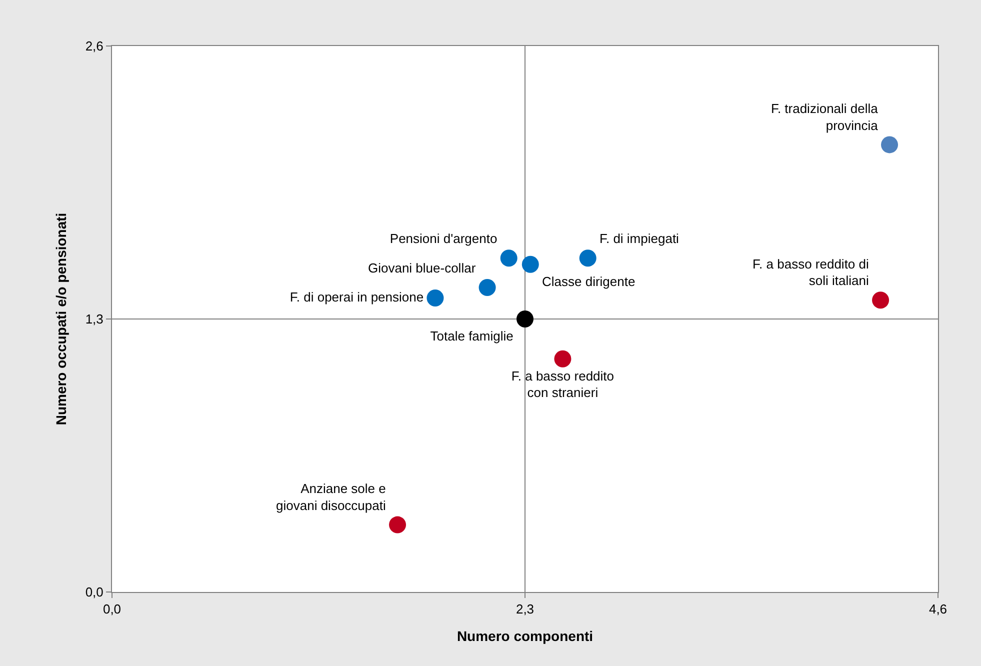  Describe the element at coordinates (112, 609) in the screenshot. I see `x-tick-label: 0,0` at that location.